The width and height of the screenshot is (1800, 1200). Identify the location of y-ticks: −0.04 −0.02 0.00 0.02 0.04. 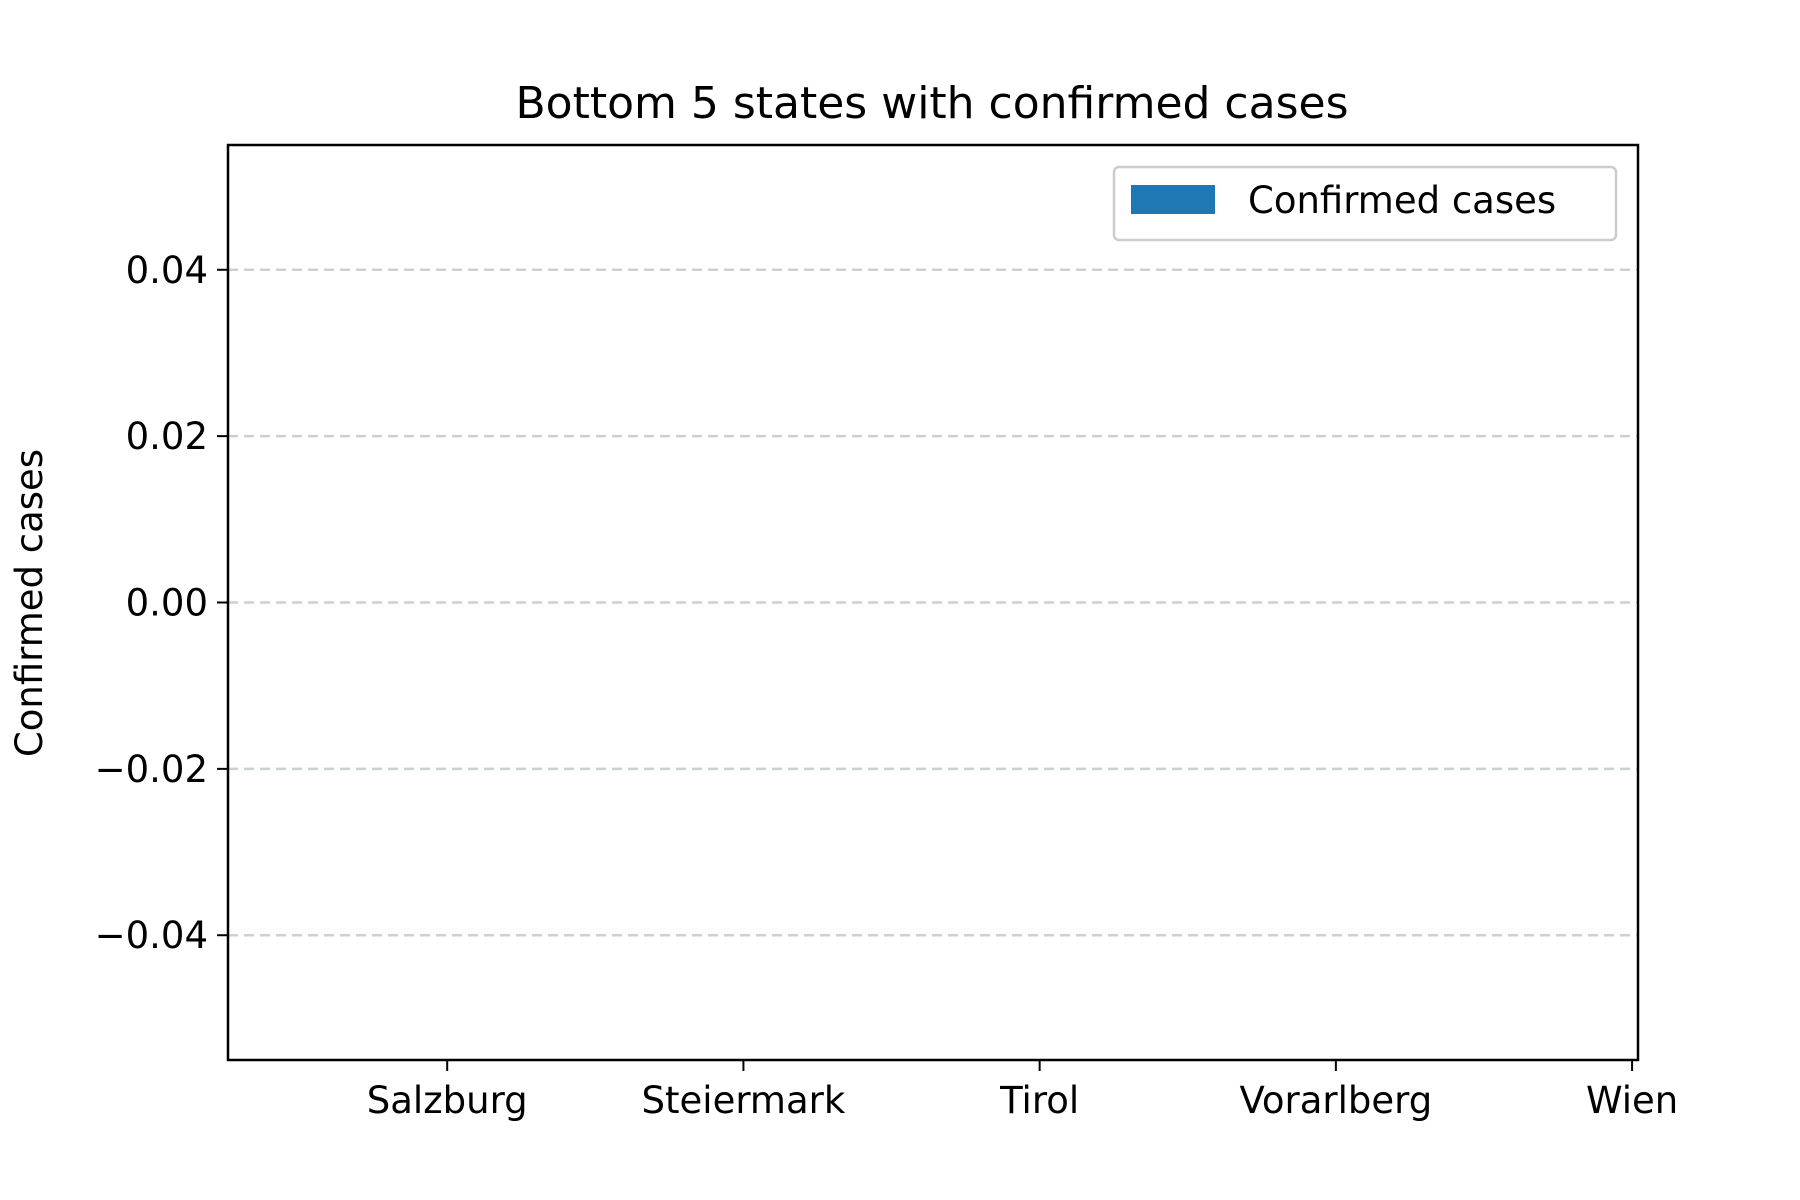
(161, 603).